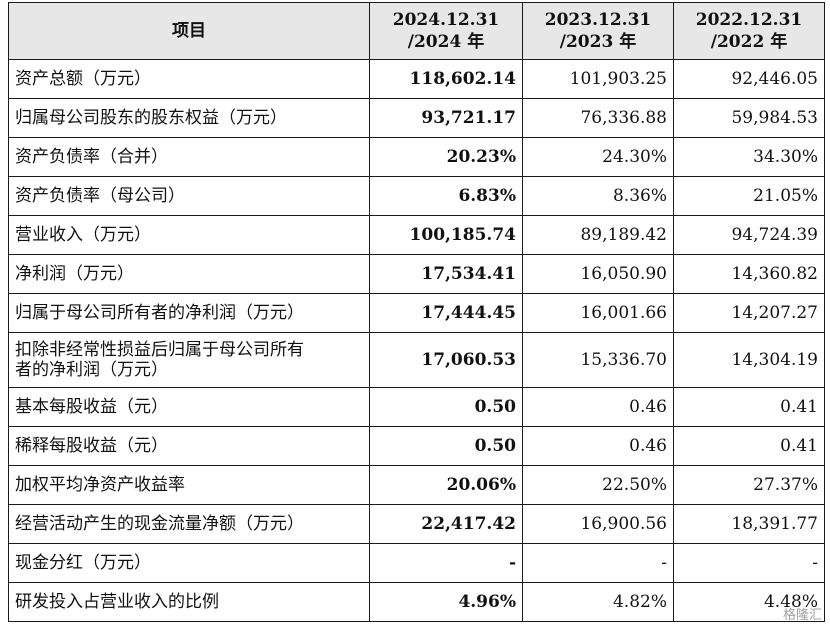 The image size is (830, 627). I want to click on value-2024: 6.83%, so click(446, 196).